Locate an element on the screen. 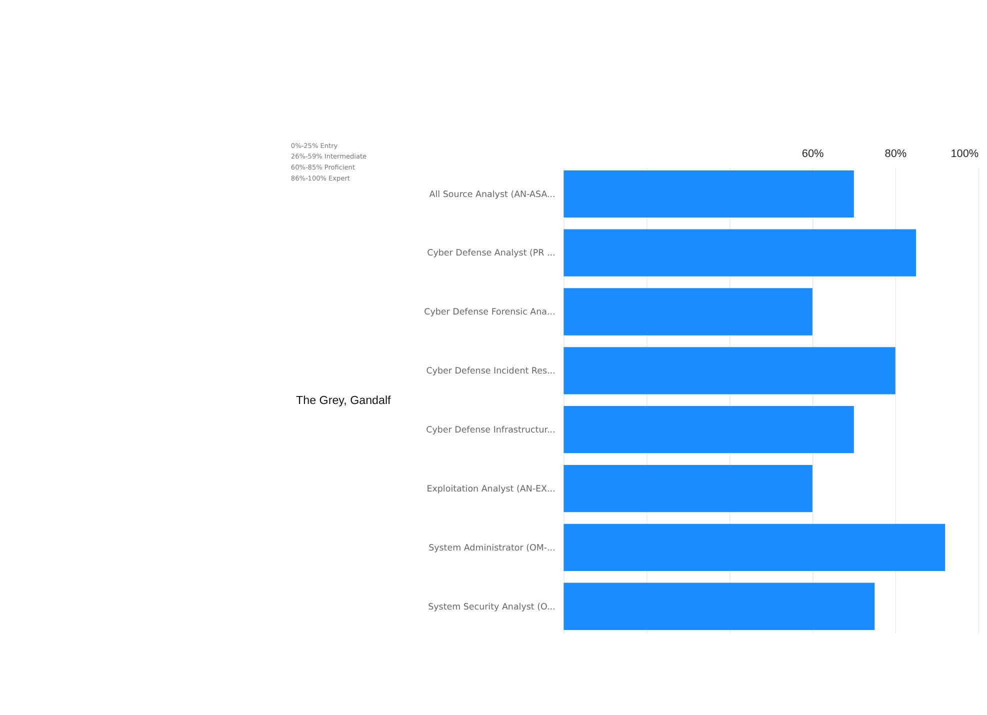  x-tick-label: 100% is located at coordinates (964, 154).